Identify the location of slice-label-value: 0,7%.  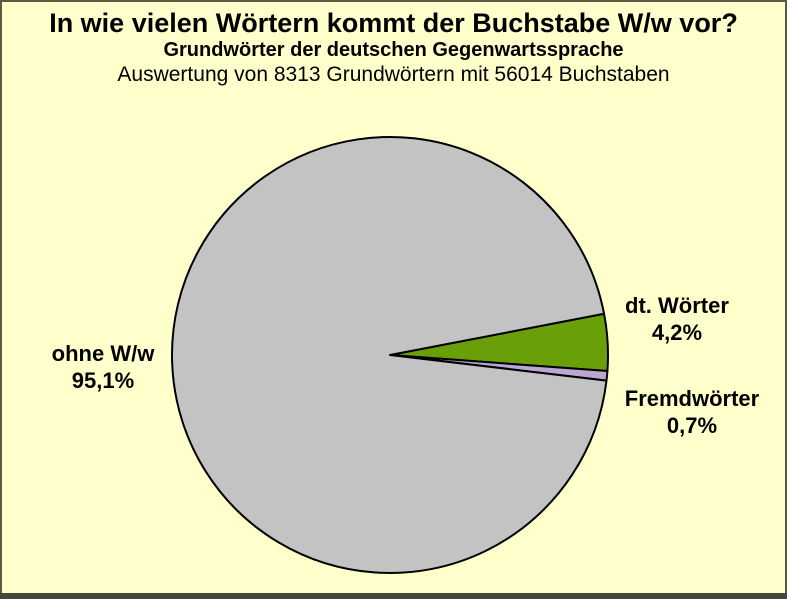
(692, 425).